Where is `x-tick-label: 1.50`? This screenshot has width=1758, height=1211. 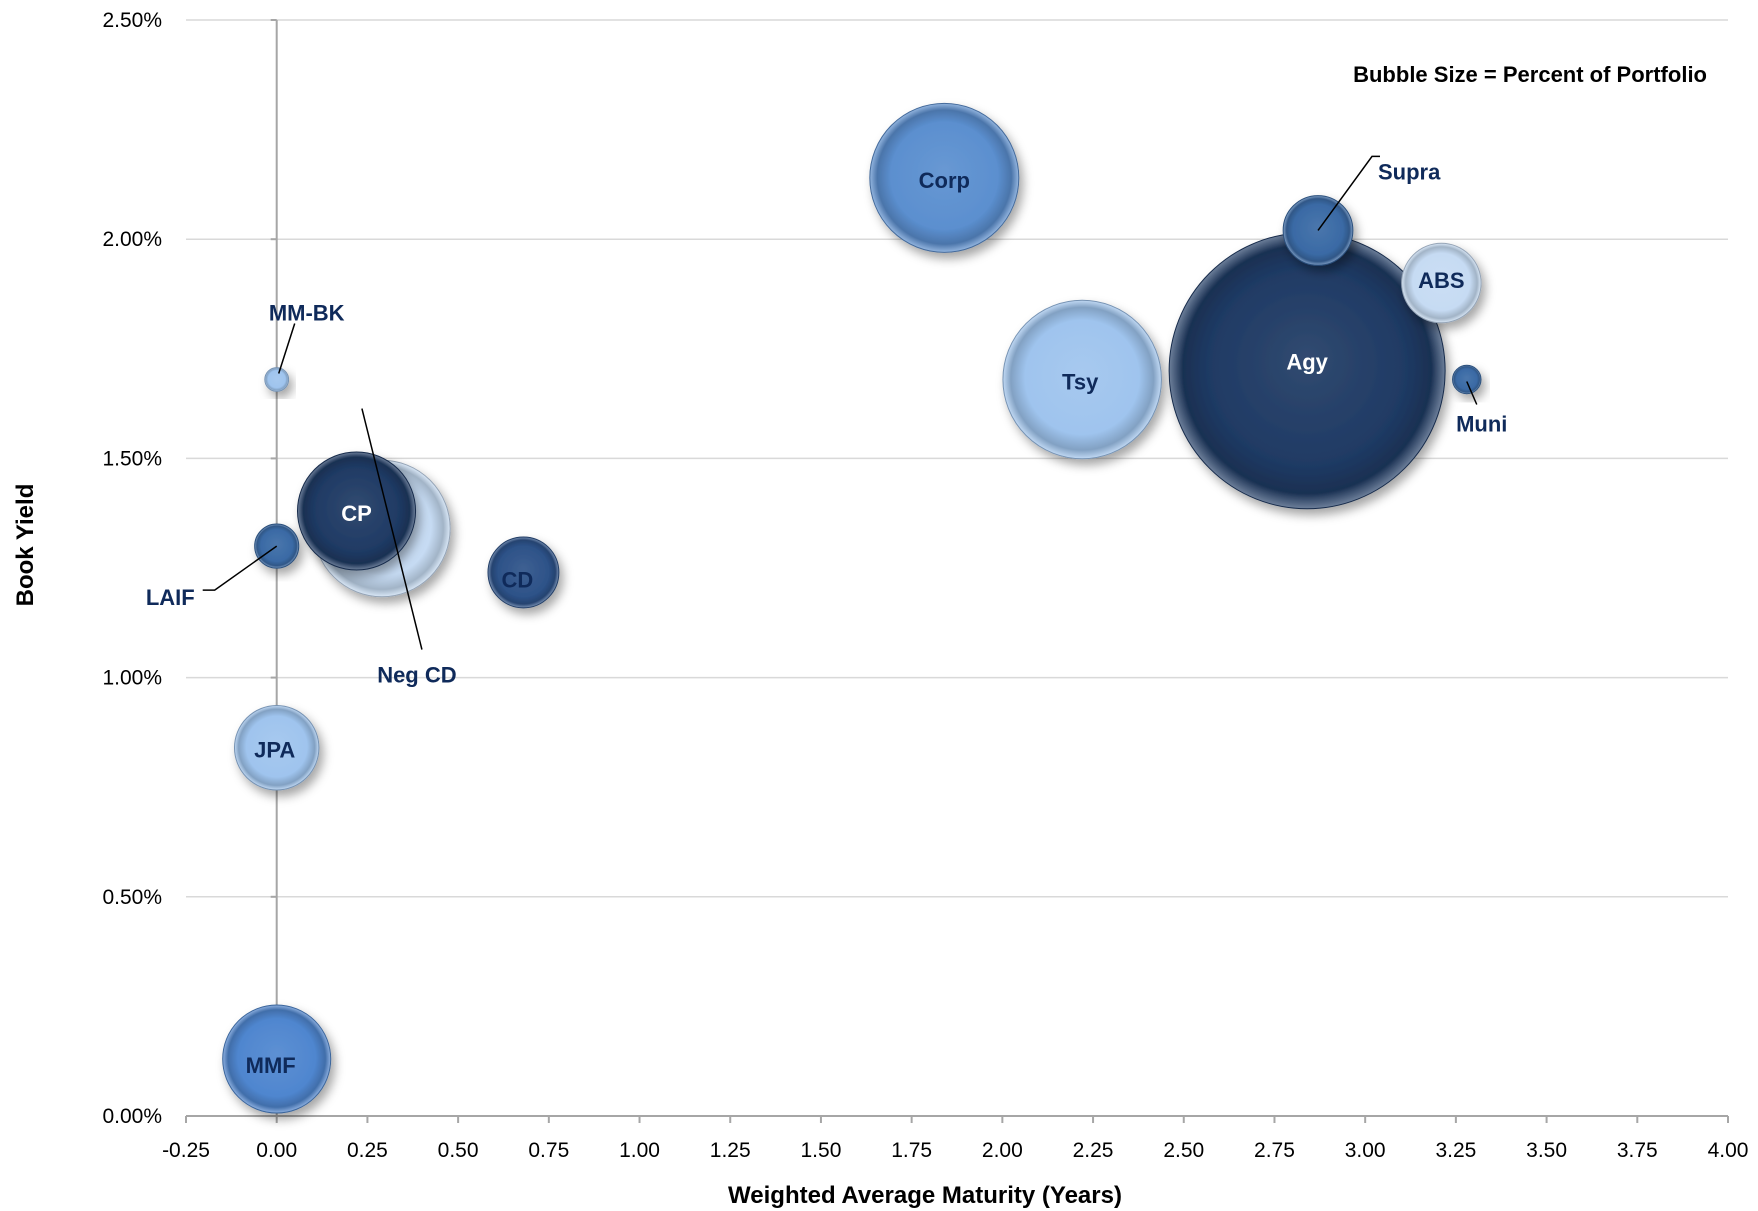
x-tick-label: 1.50 is located at coordinates (821, 1150).